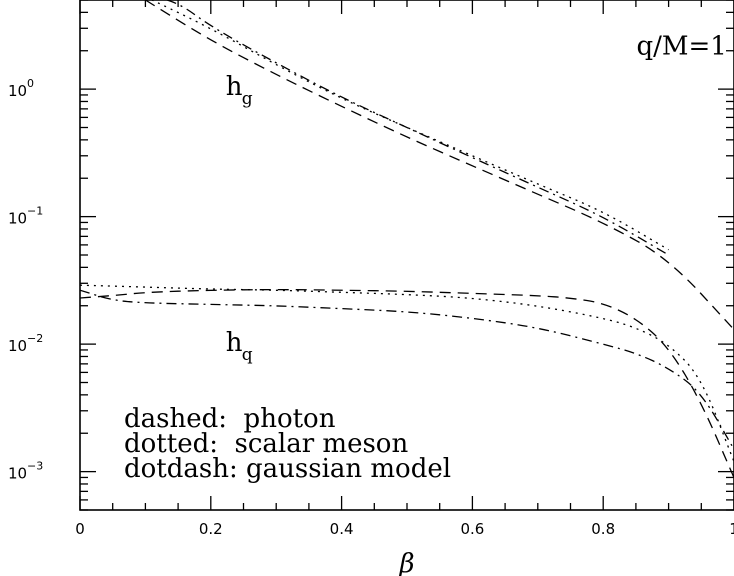 The width and height of the screenshot is (734, 576). Describe the element at coordinates (603, 529) in the screenshot. I see `x-tick-label: 0.8` at that location.